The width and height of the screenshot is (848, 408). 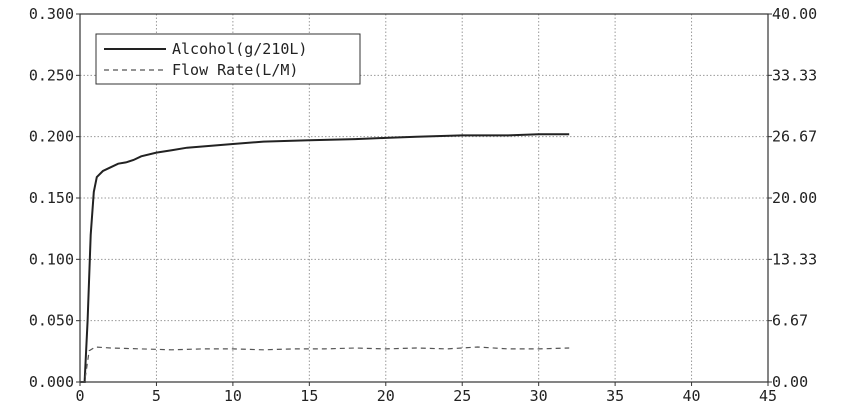 I want to click on legend-label-flow-rate: Flow Rate(L/M), so click(x=235, y=70).